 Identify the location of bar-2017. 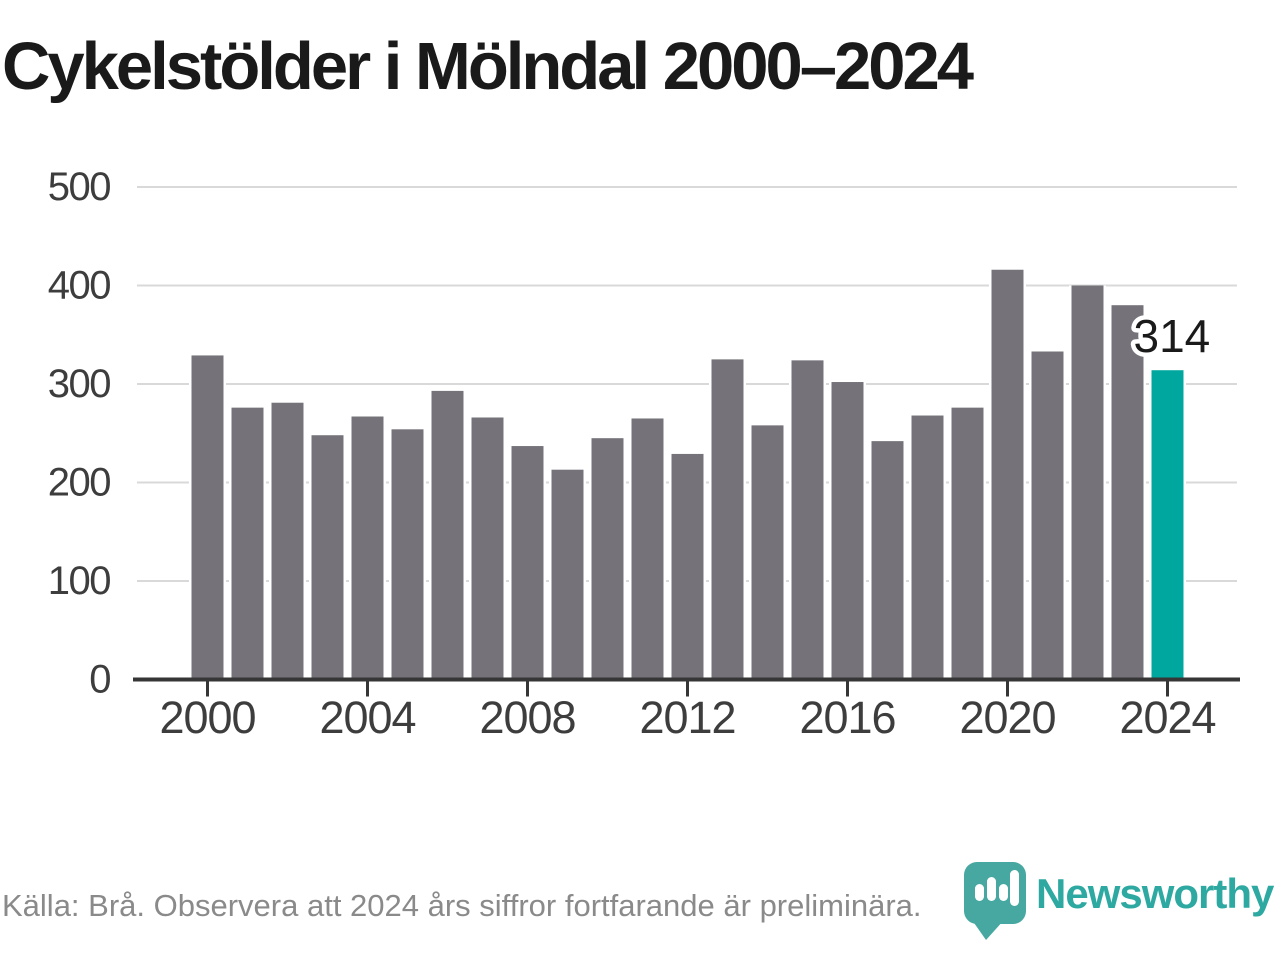
(887, 561).